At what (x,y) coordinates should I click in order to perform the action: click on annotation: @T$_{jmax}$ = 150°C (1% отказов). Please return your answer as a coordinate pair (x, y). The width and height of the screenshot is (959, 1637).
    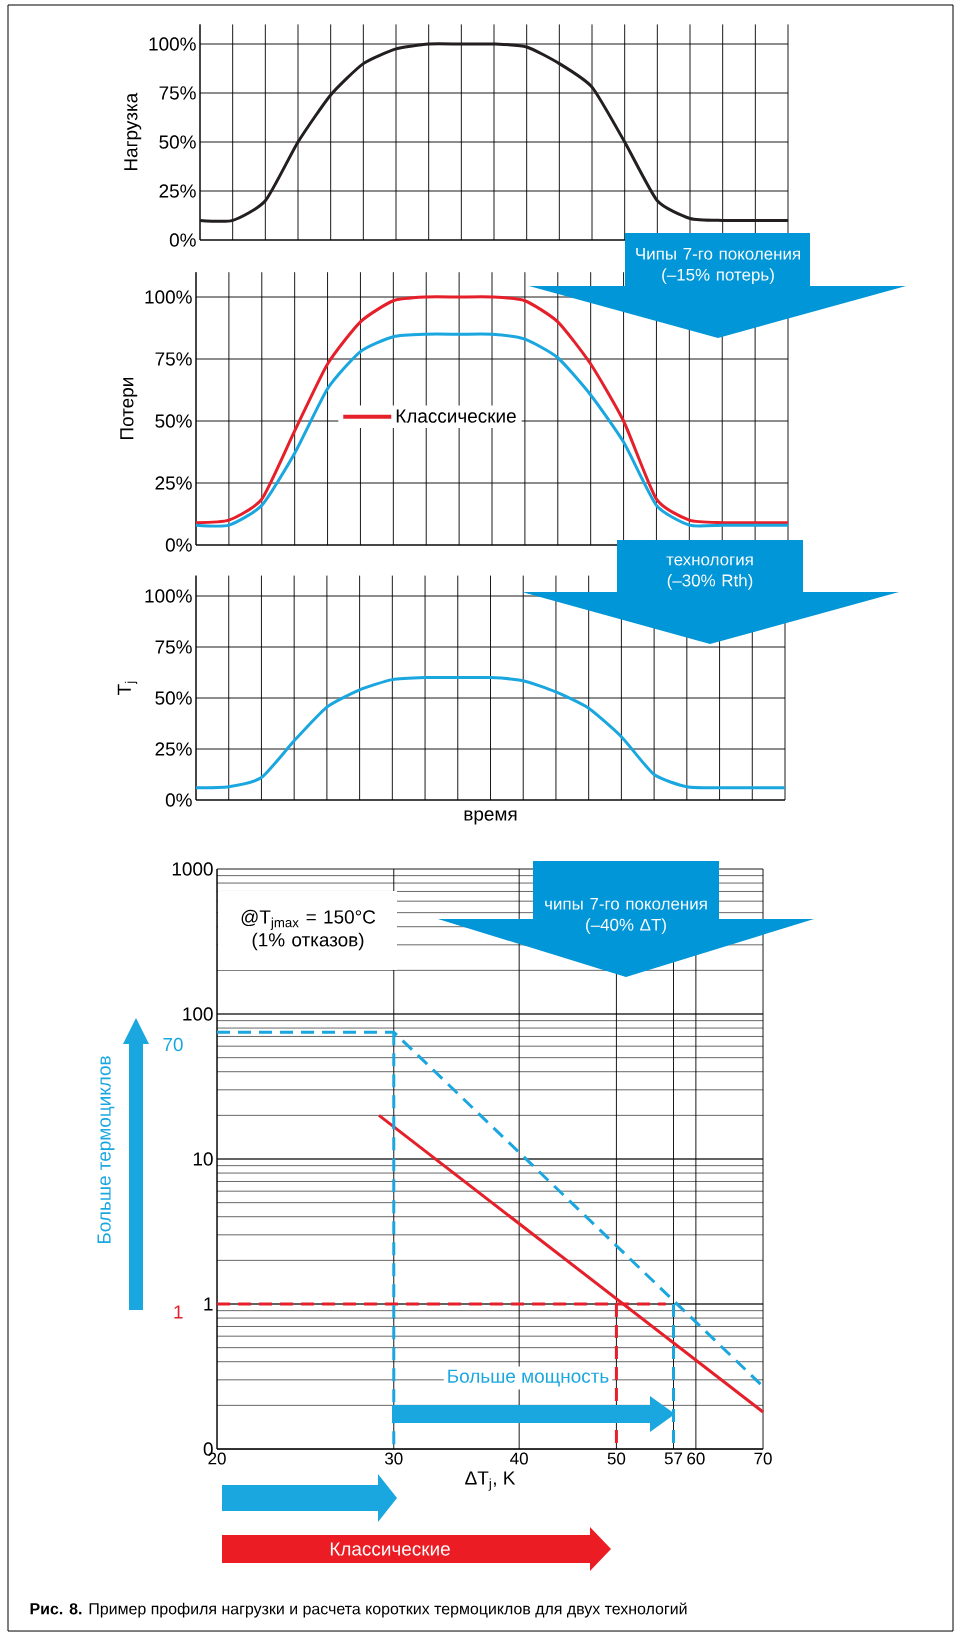
    Looking at the image, I should click on (308, 930).